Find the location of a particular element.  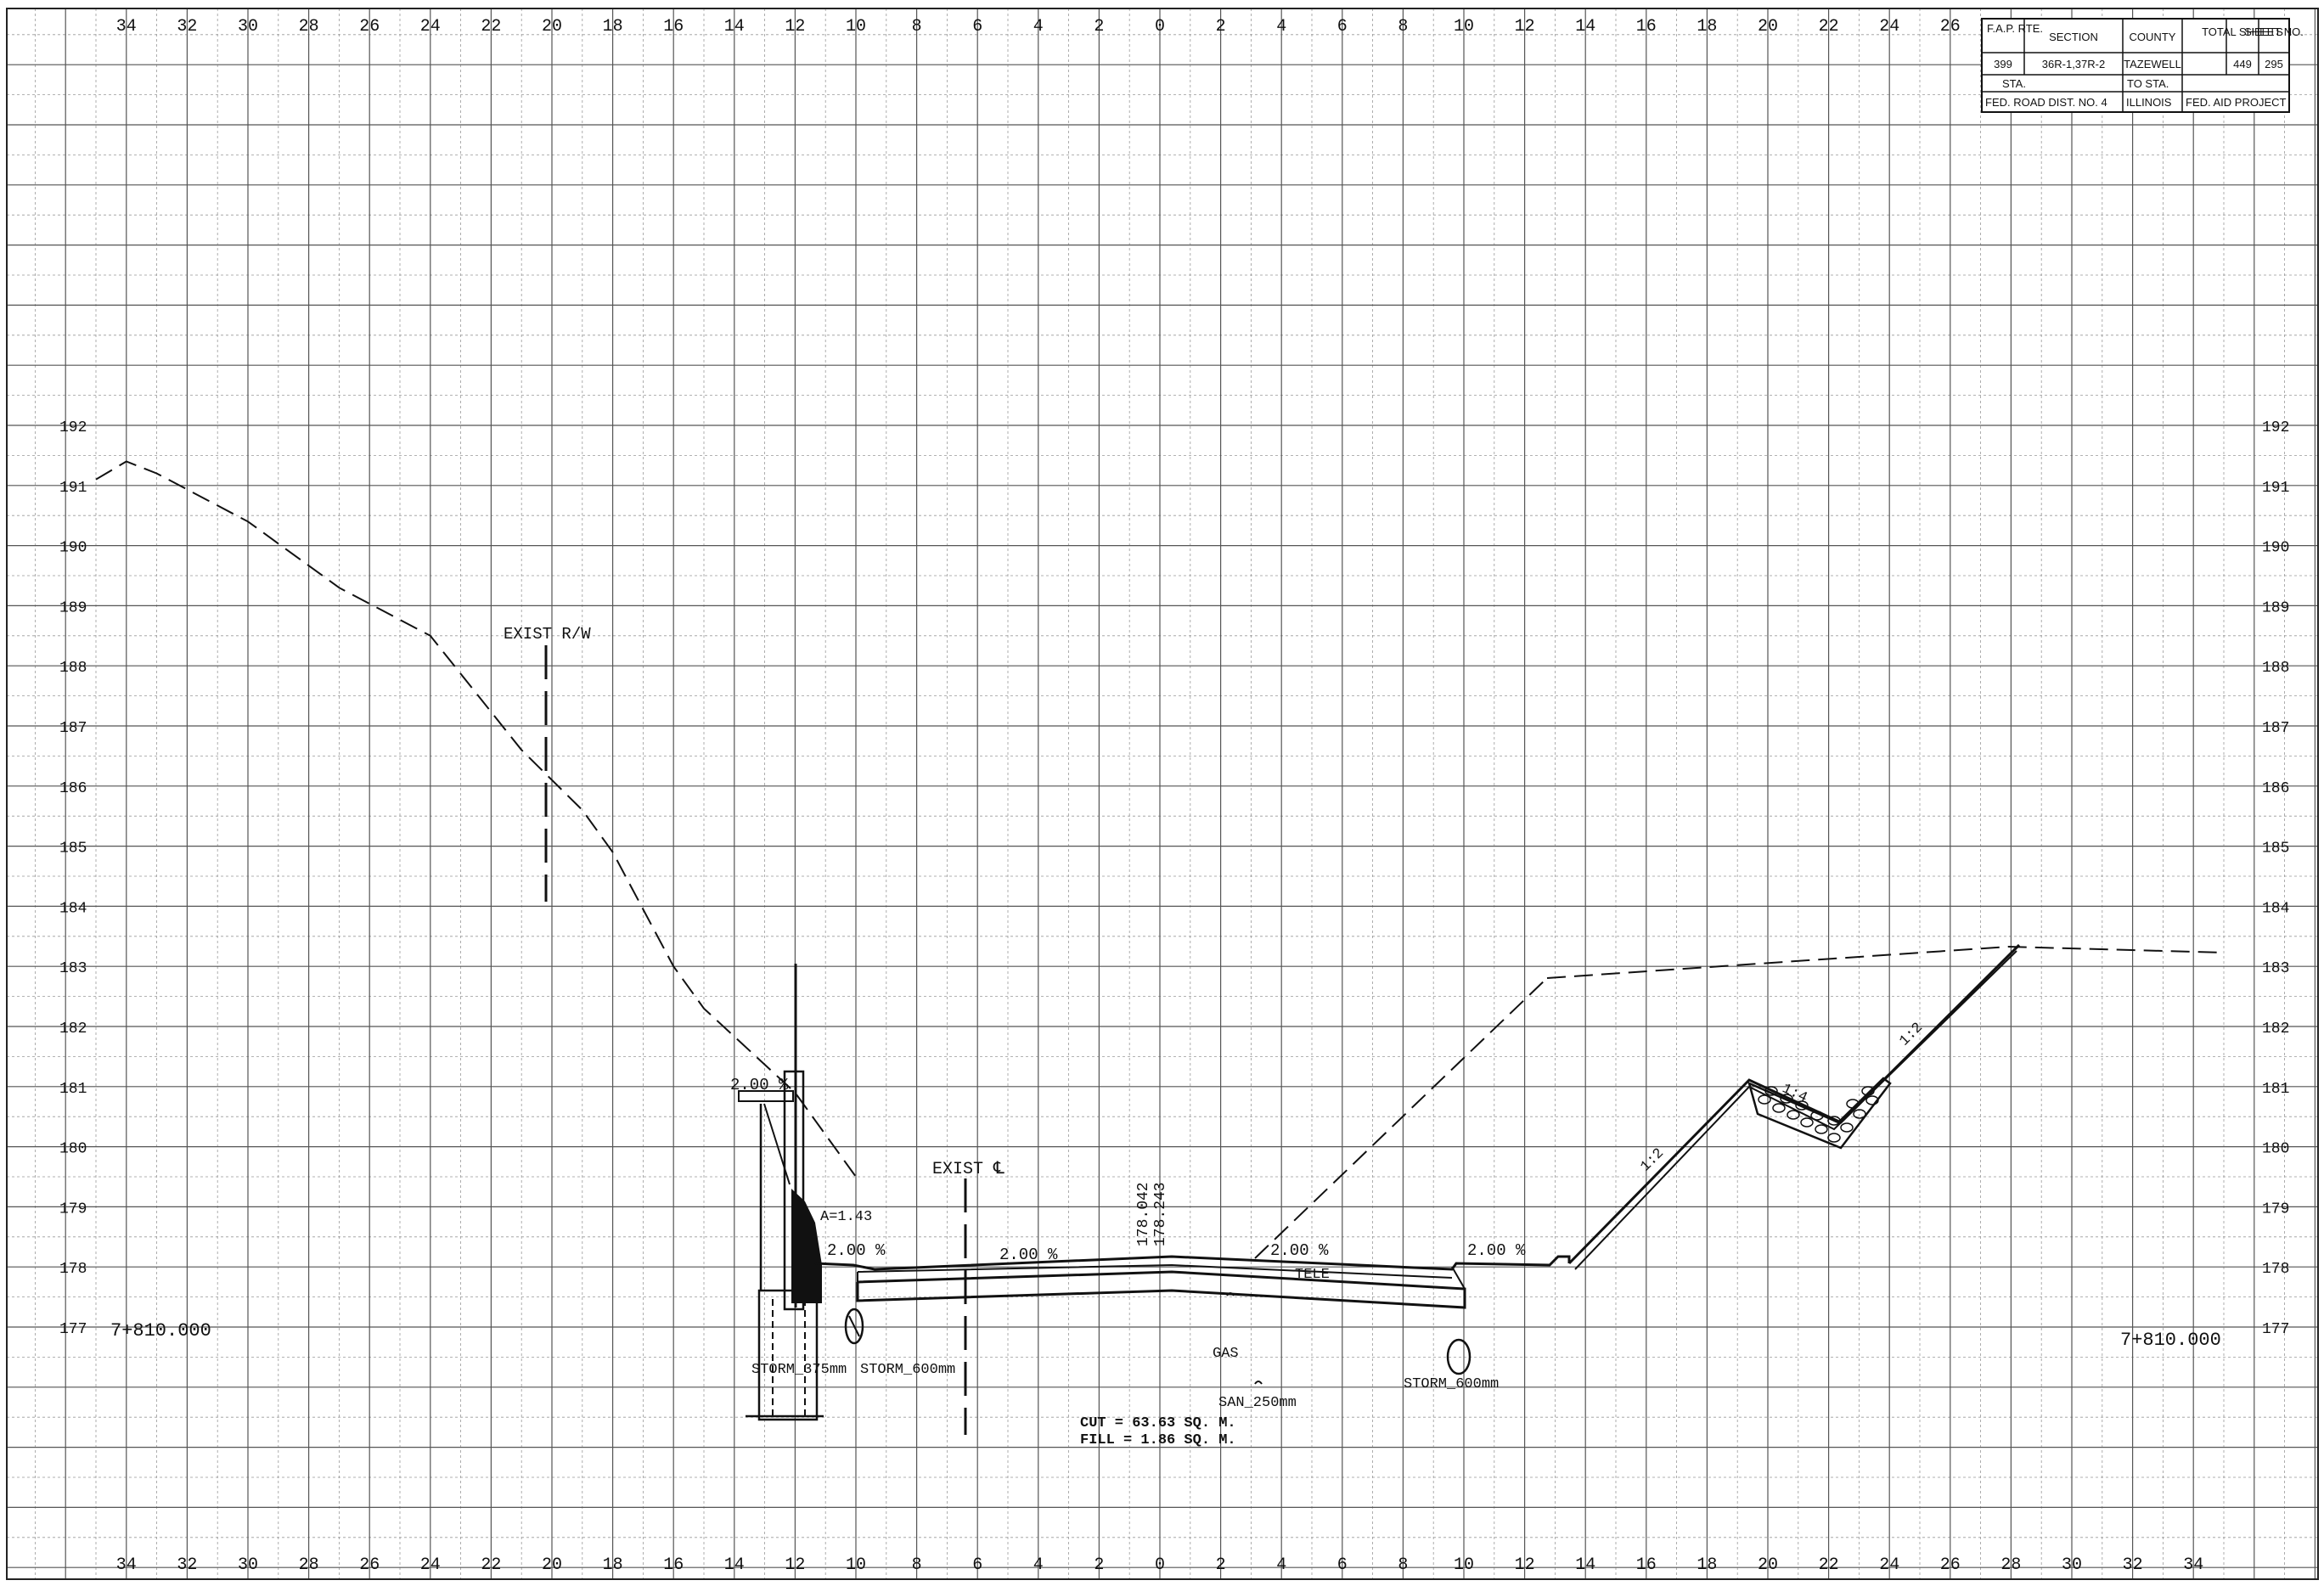

x-tick-top-18: 2 is located at coordinates (1221, 27).